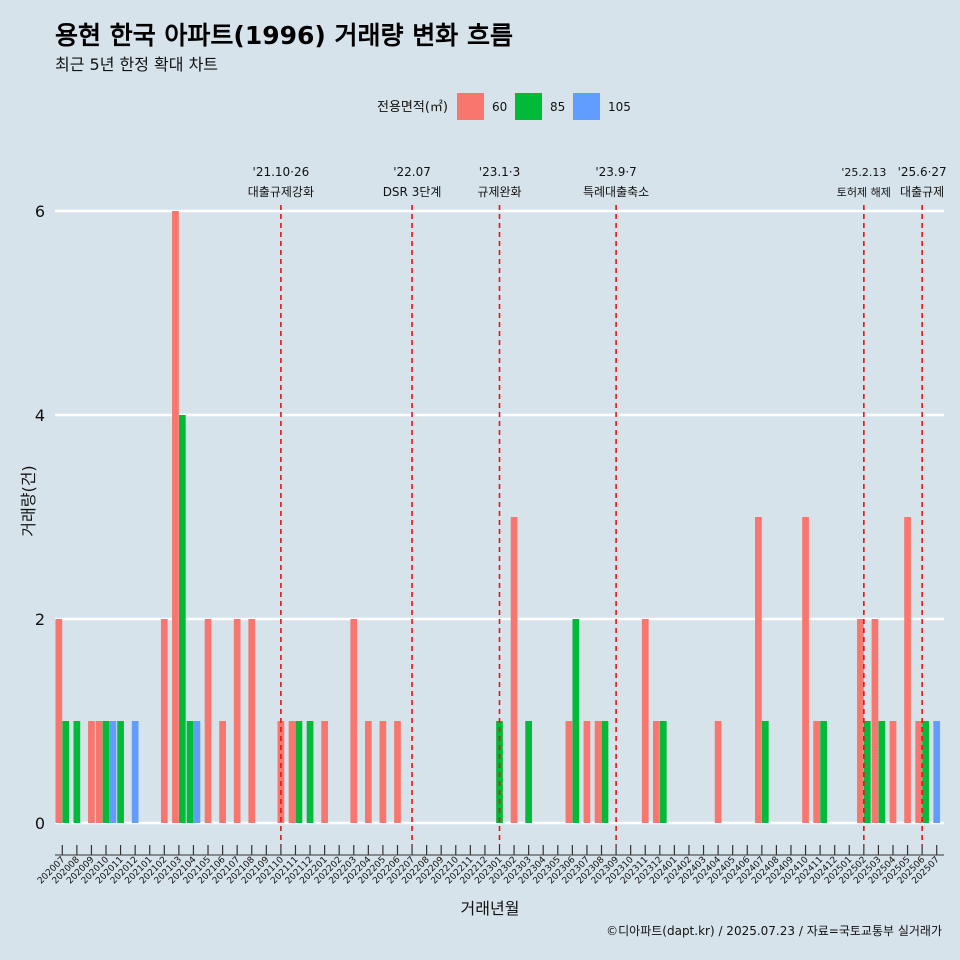 This screenshot has height=960, width=960. Describe the element at coordinates (616, 192) in the screenshot. I see `annotation-label-3: 특례대출축소` at that location.